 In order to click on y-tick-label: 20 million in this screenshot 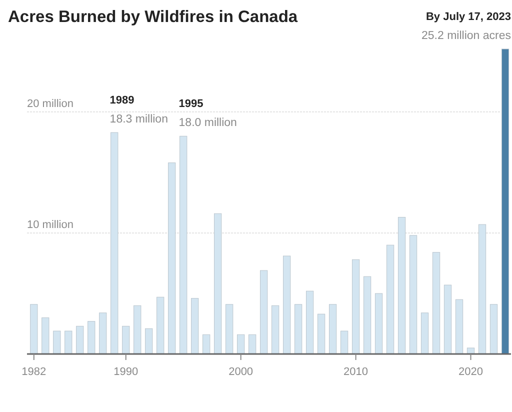, I will do `click(50, 104)`.